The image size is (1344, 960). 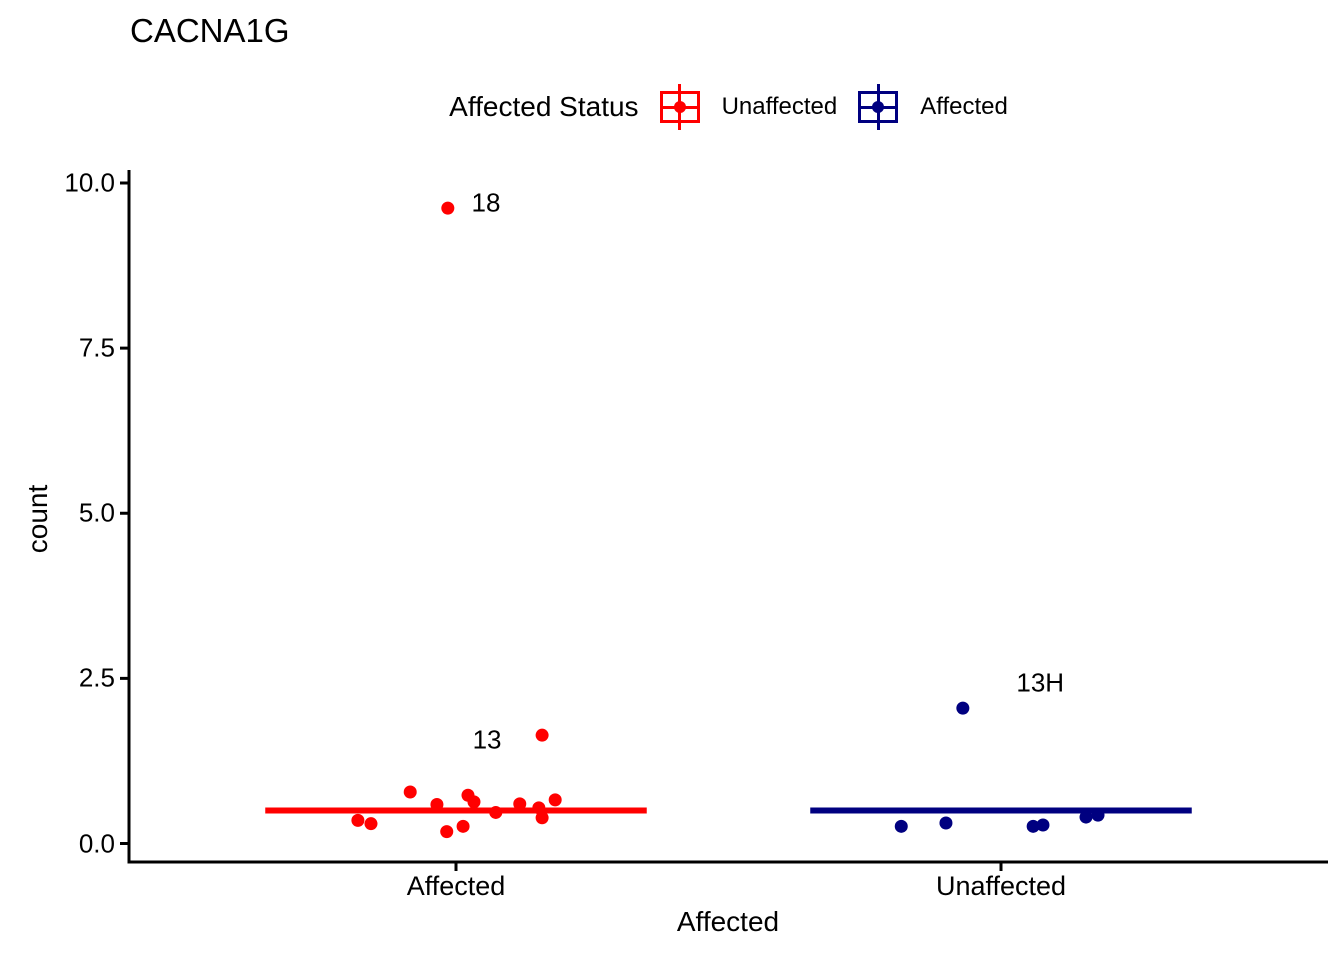 I want to click on legend-title: Affected Status, so click(x=544, y=106).